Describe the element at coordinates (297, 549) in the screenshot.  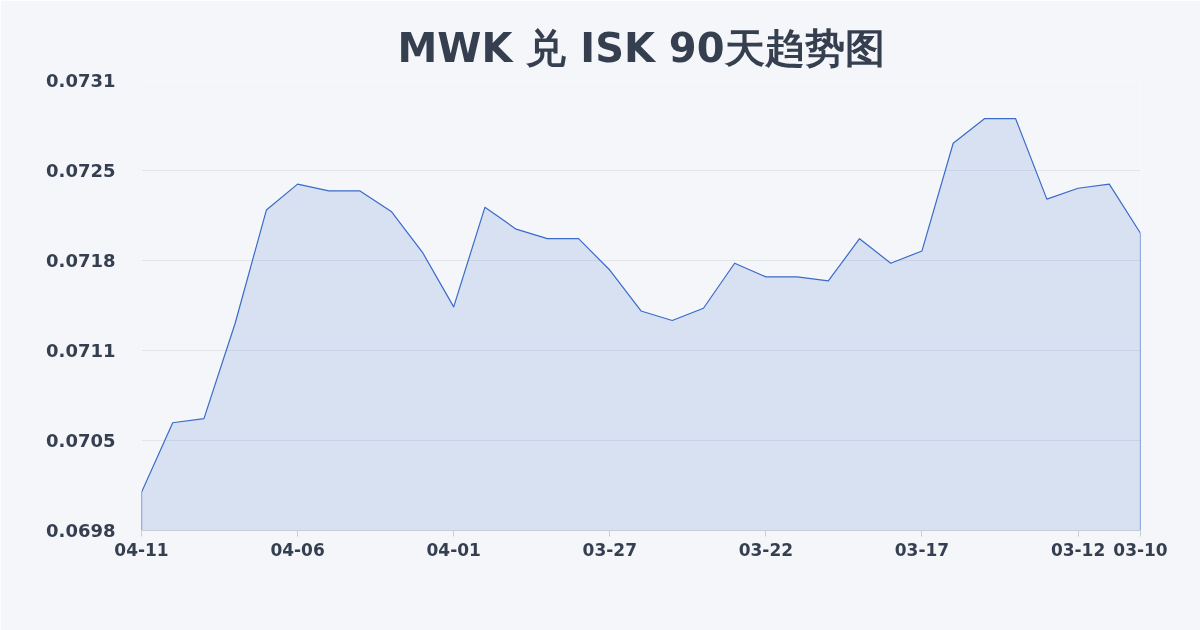
I see `x-tick-label: 04-06` at that location.